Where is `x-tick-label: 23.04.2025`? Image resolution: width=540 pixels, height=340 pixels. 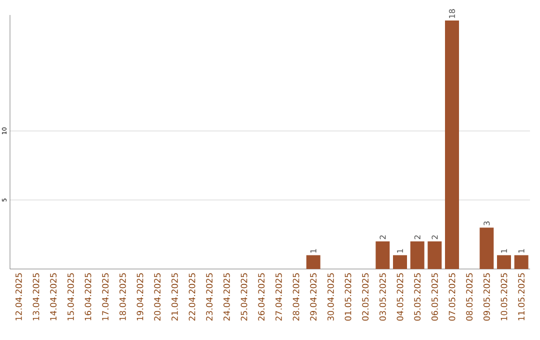 x-tick-label: 23.04.2025 is located at coordinates (209, 297).